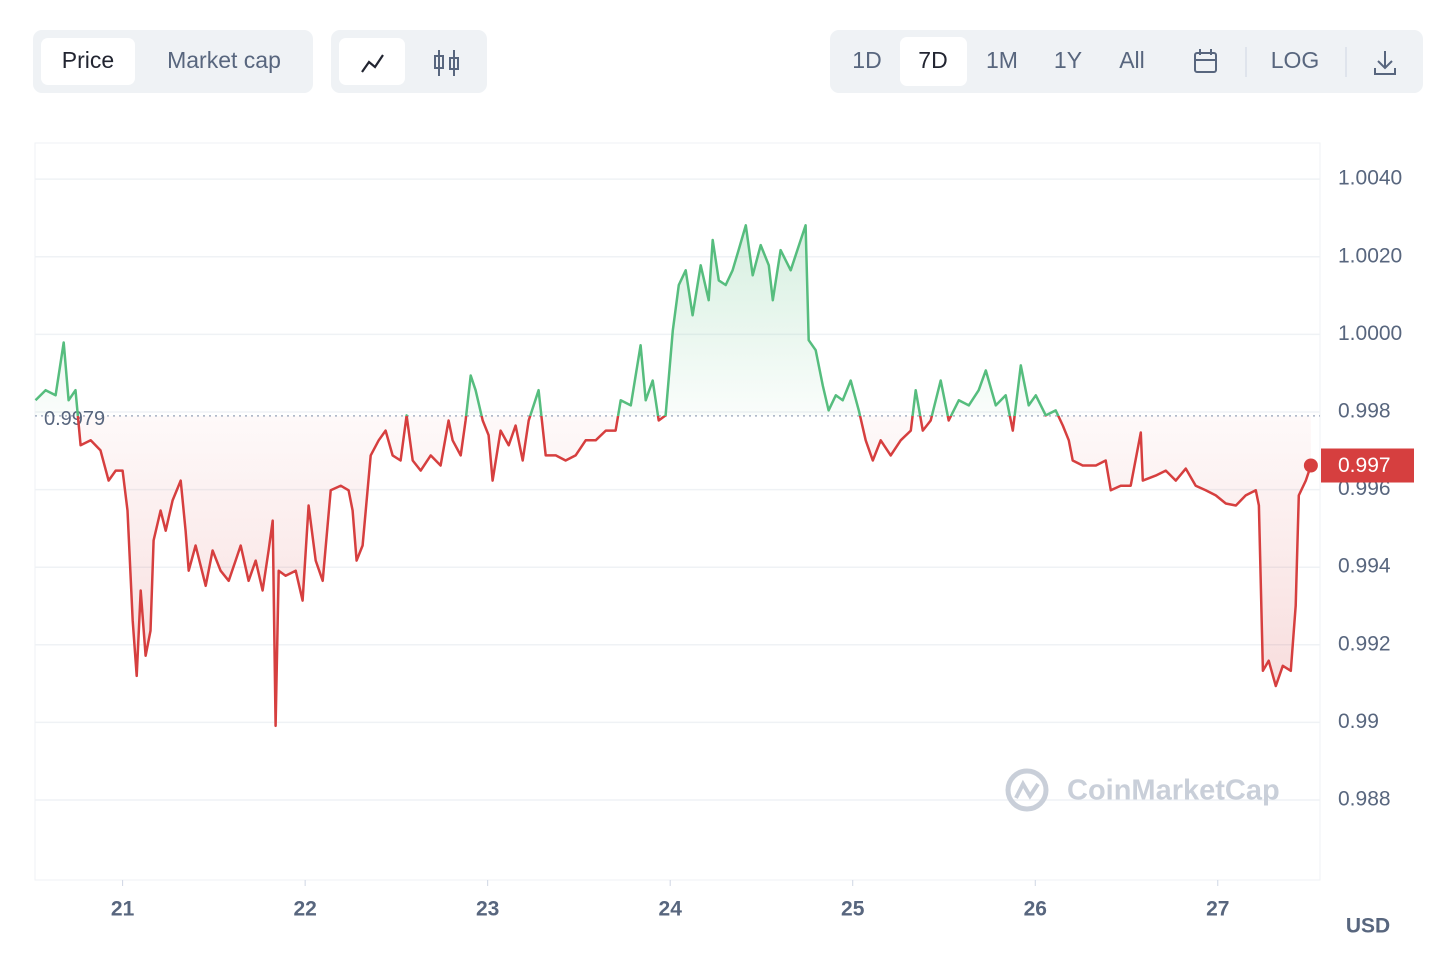 This screenshot has height=964, width=1434. I want to click on candle-chart-button, so click(446, 63).